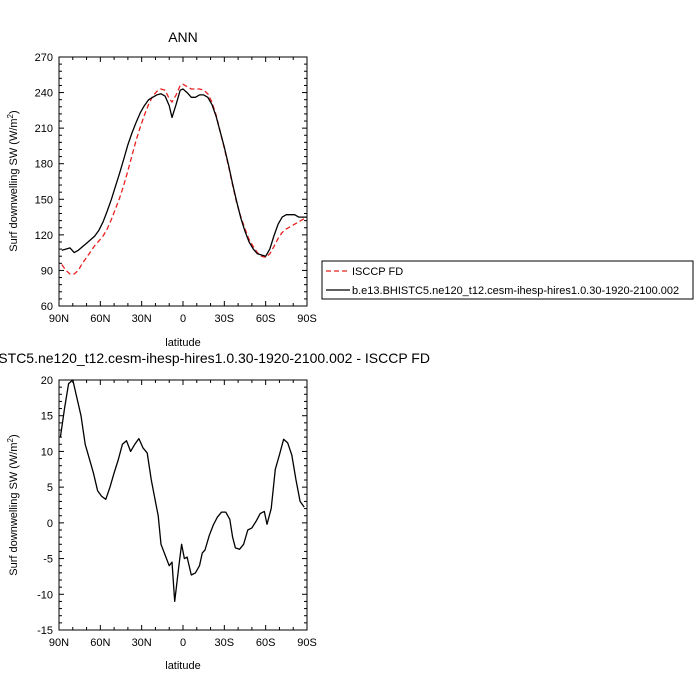 The width and height of the screenshot is (700, 700). What do you see at coordinates (44, 165) in the screenshot?
I see `y-tick-label: 180` at bounding box center [44, 165].